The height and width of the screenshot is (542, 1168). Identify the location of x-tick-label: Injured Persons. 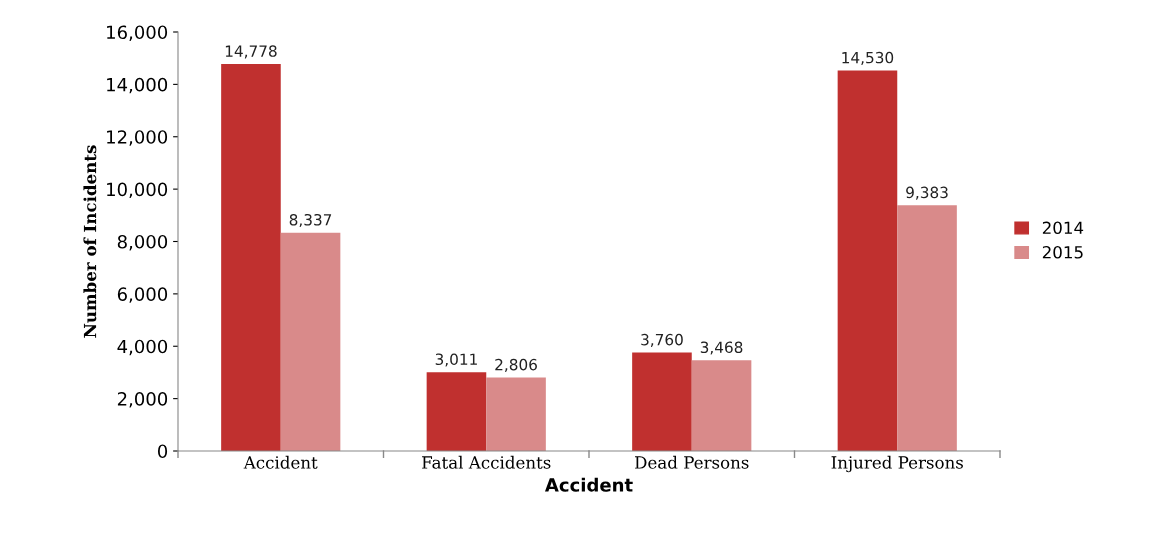
(897, 464).